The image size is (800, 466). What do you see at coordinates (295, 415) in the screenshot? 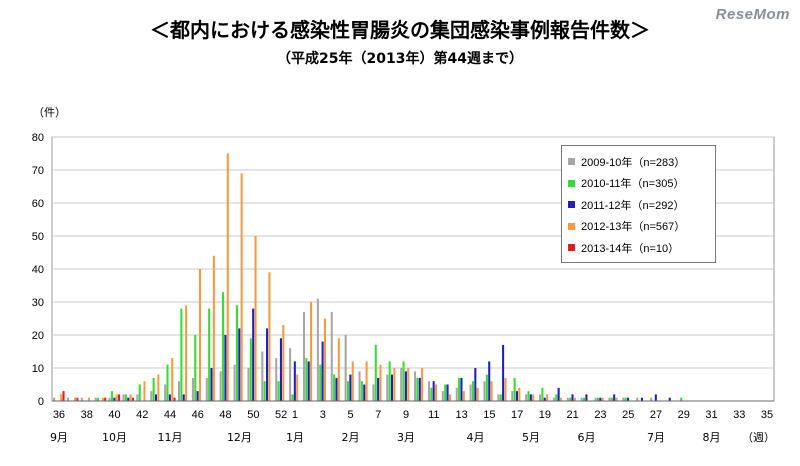
I see `x-tick-label: 1` at bounding box center [295, 415].